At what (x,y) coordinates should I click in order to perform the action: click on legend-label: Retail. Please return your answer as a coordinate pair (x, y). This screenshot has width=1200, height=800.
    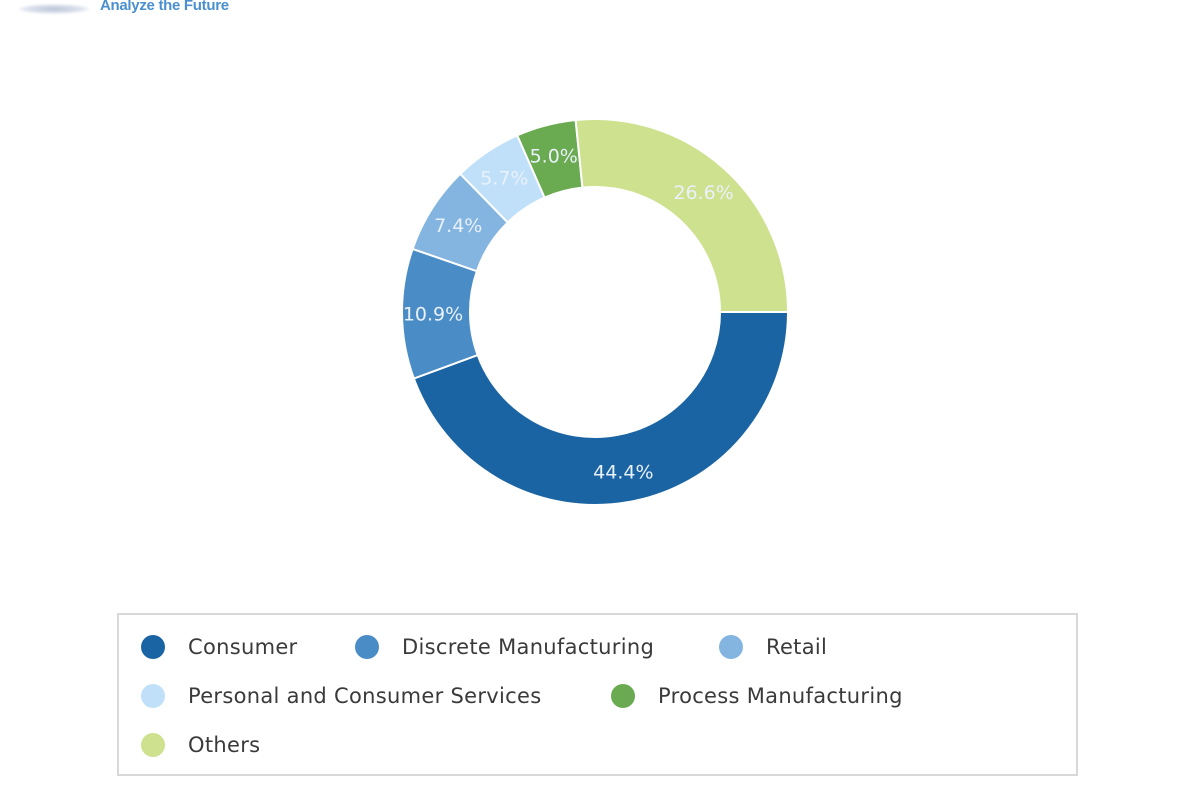
    Looking at the image, I should click on (797, 647).